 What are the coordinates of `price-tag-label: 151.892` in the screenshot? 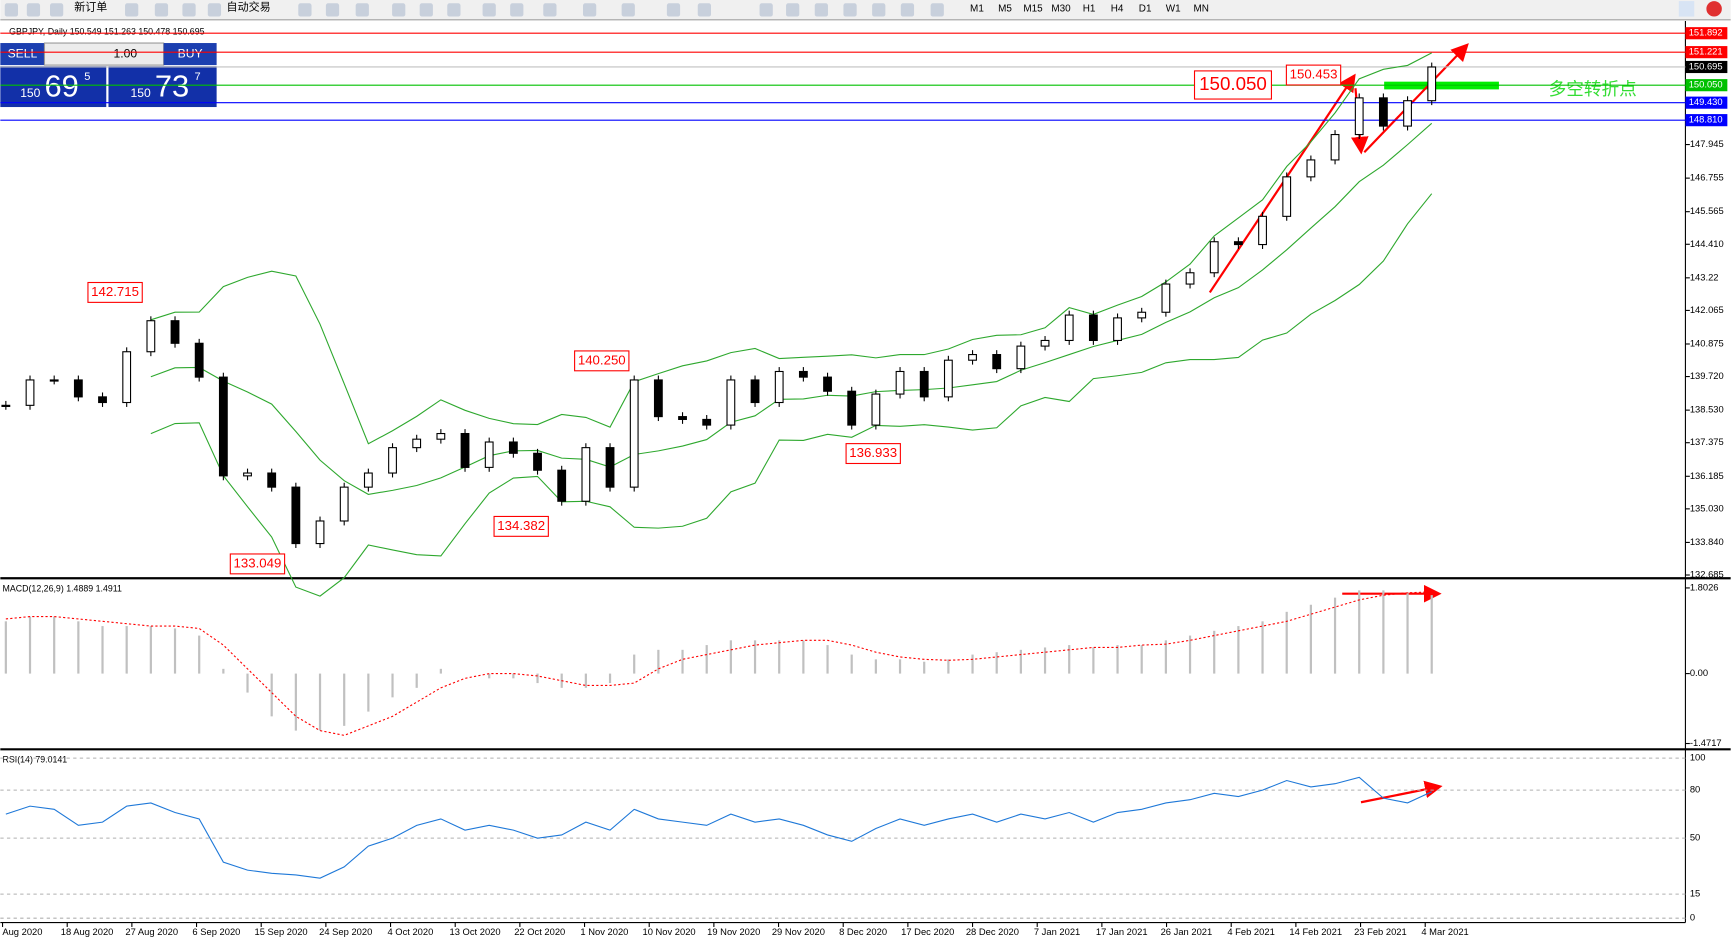 It's located at (1706, 33).